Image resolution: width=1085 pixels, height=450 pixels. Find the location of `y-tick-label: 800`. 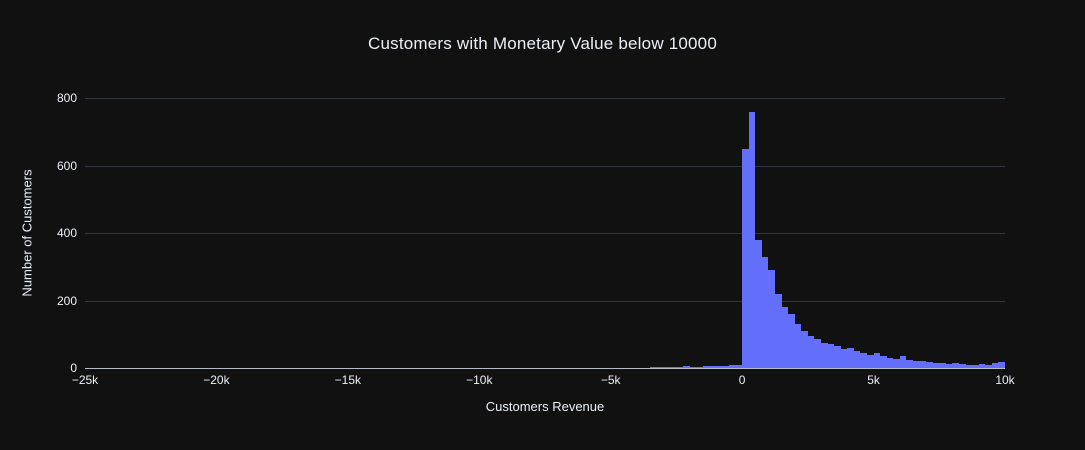

y-tick-label: 800 is located at coordinates (66, 98).